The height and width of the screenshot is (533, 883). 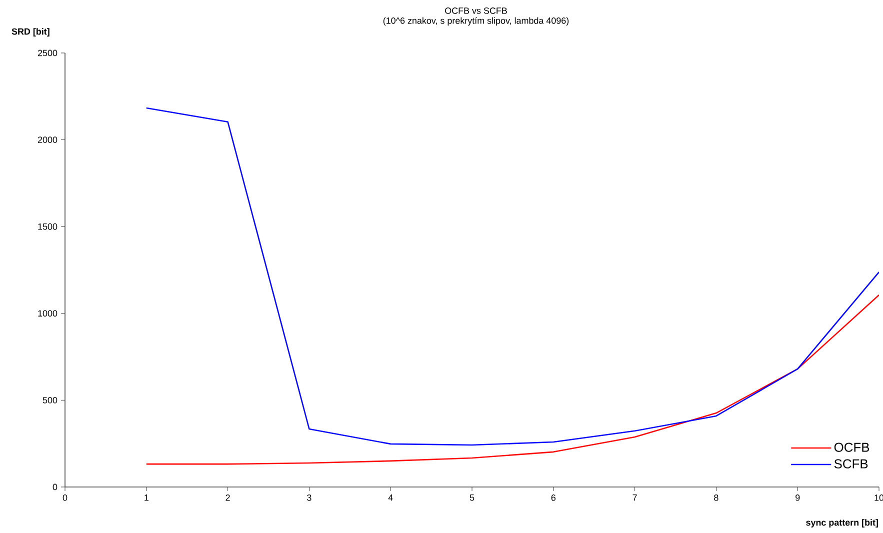 What do you see at coordinates (228, 497) in the screenshot?
I see `x-tick-label: 2` at bounding box center [228, 497].